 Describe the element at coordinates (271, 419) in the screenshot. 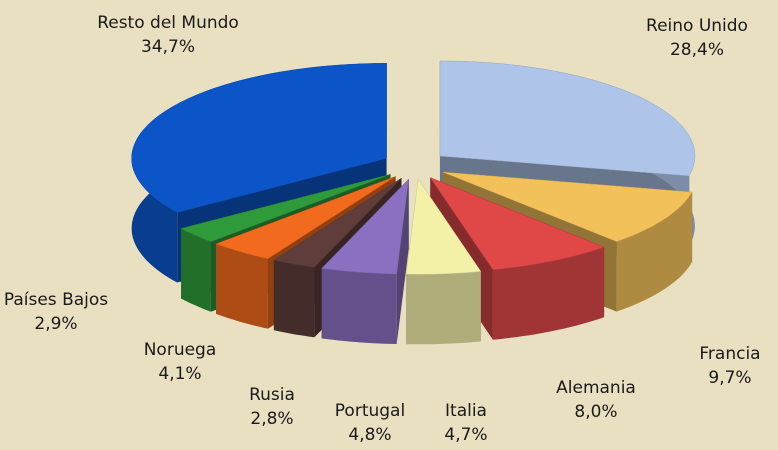

I see `slice-value-label: 2,8%` at that location.